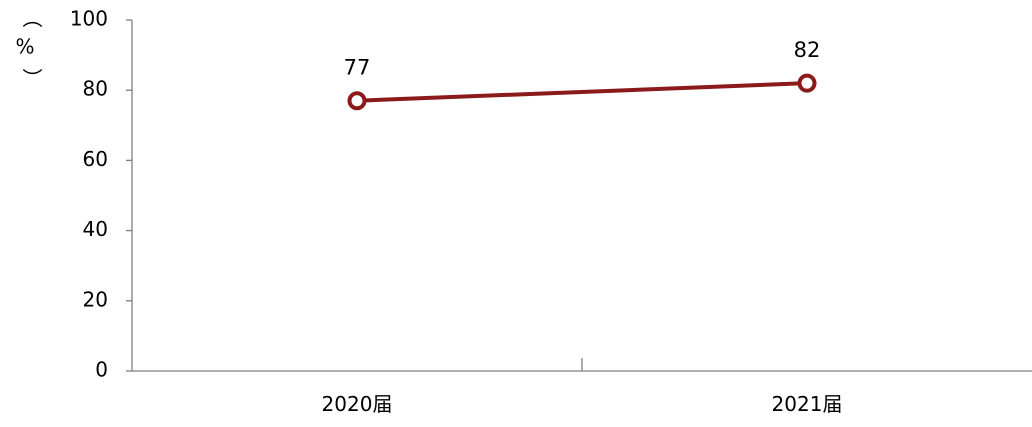 This screenshot has width=1032, height=427. Describe the element at coordinates (807, 404) in the screenshot. I see `x-tick-label: 2021届` at that location.